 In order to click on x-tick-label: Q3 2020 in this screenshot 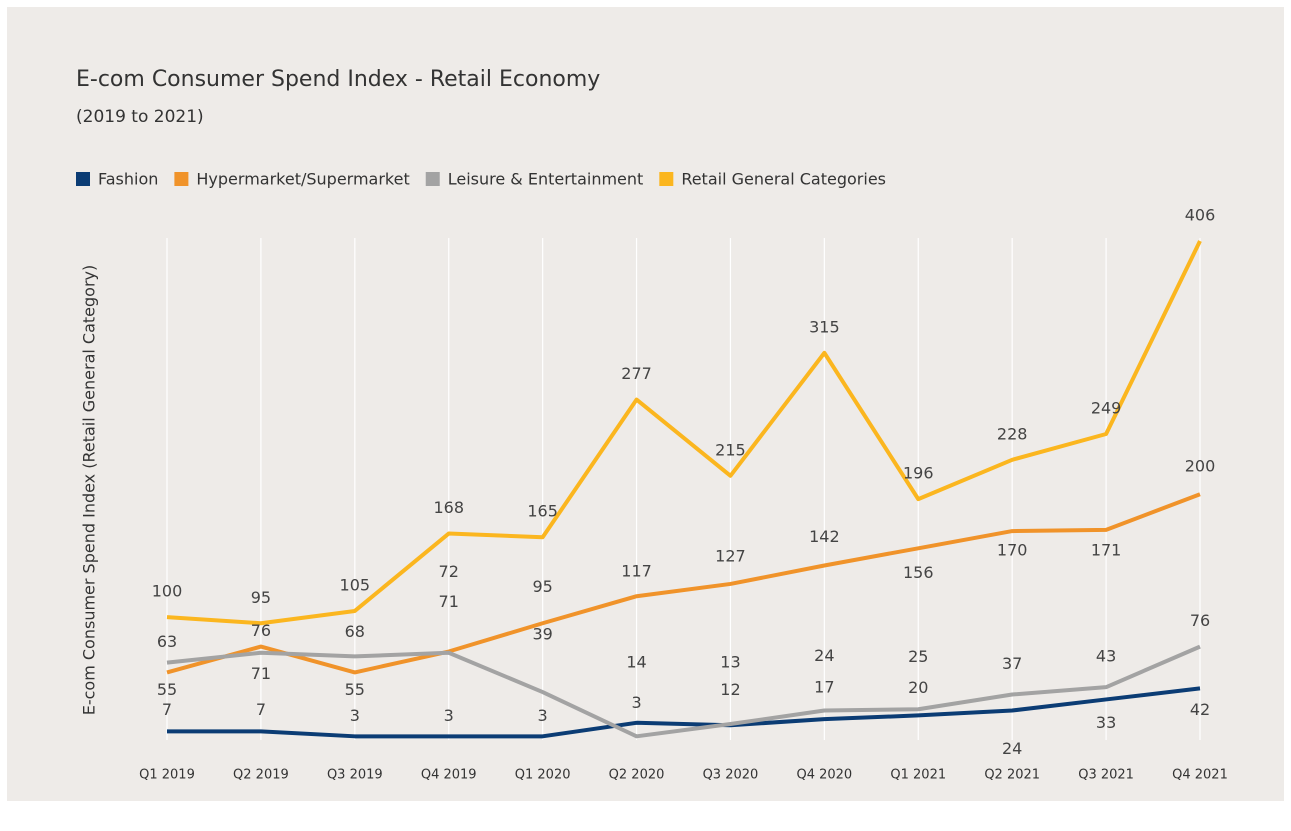, I will do `click(731, 775)`.